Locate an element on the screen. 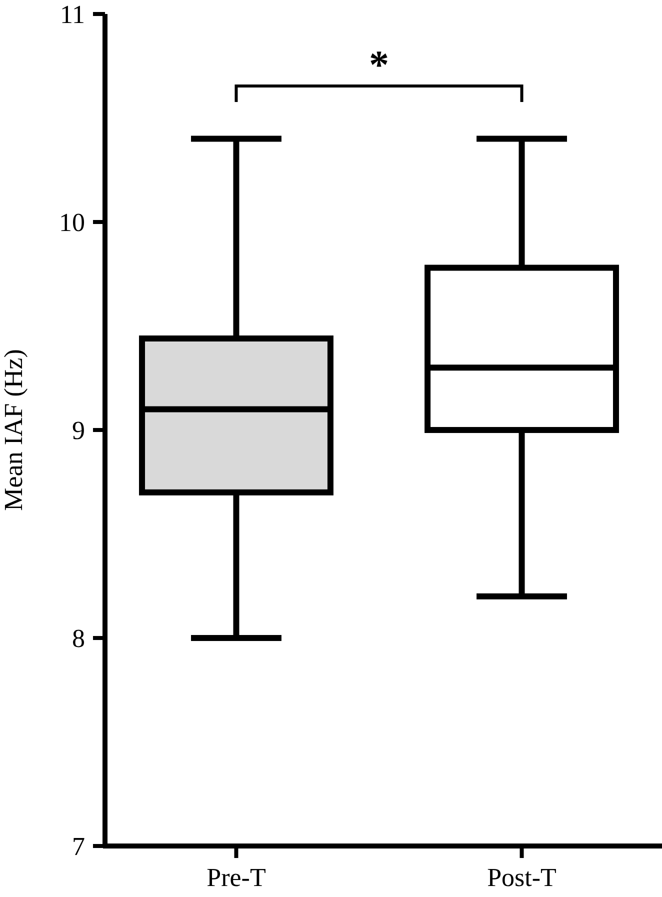  x-tick-label: Pre-T is located at coordinates (236, 877).